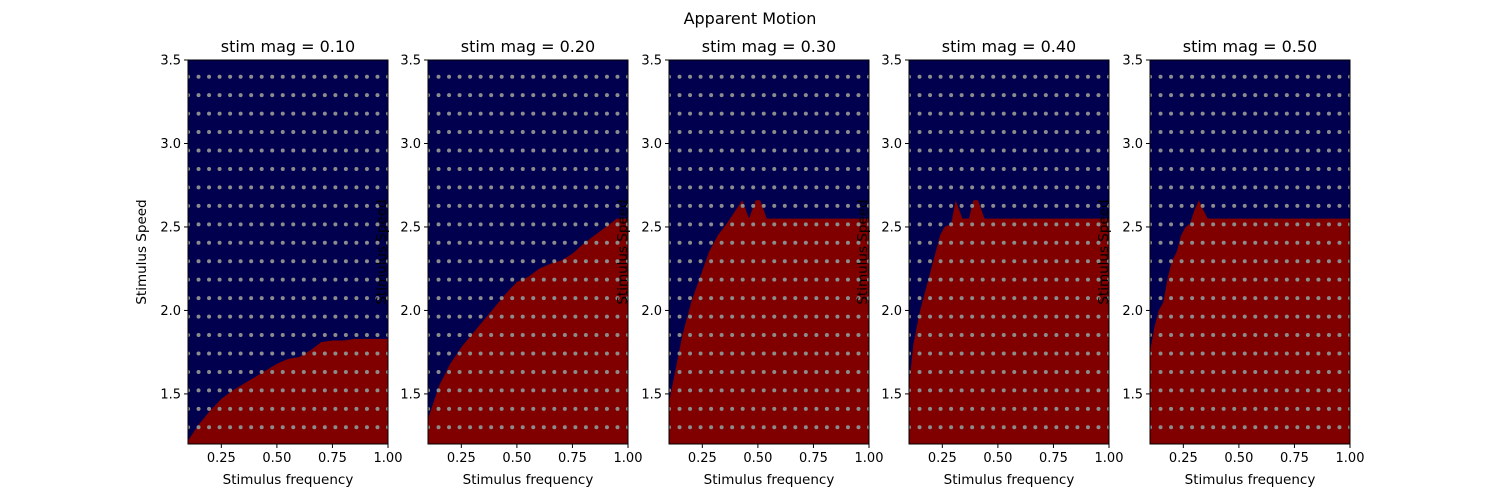 Image resolution: width=1500 pixels, height=500 pixels. I want to click on axes-frame, so click(1250, 252).